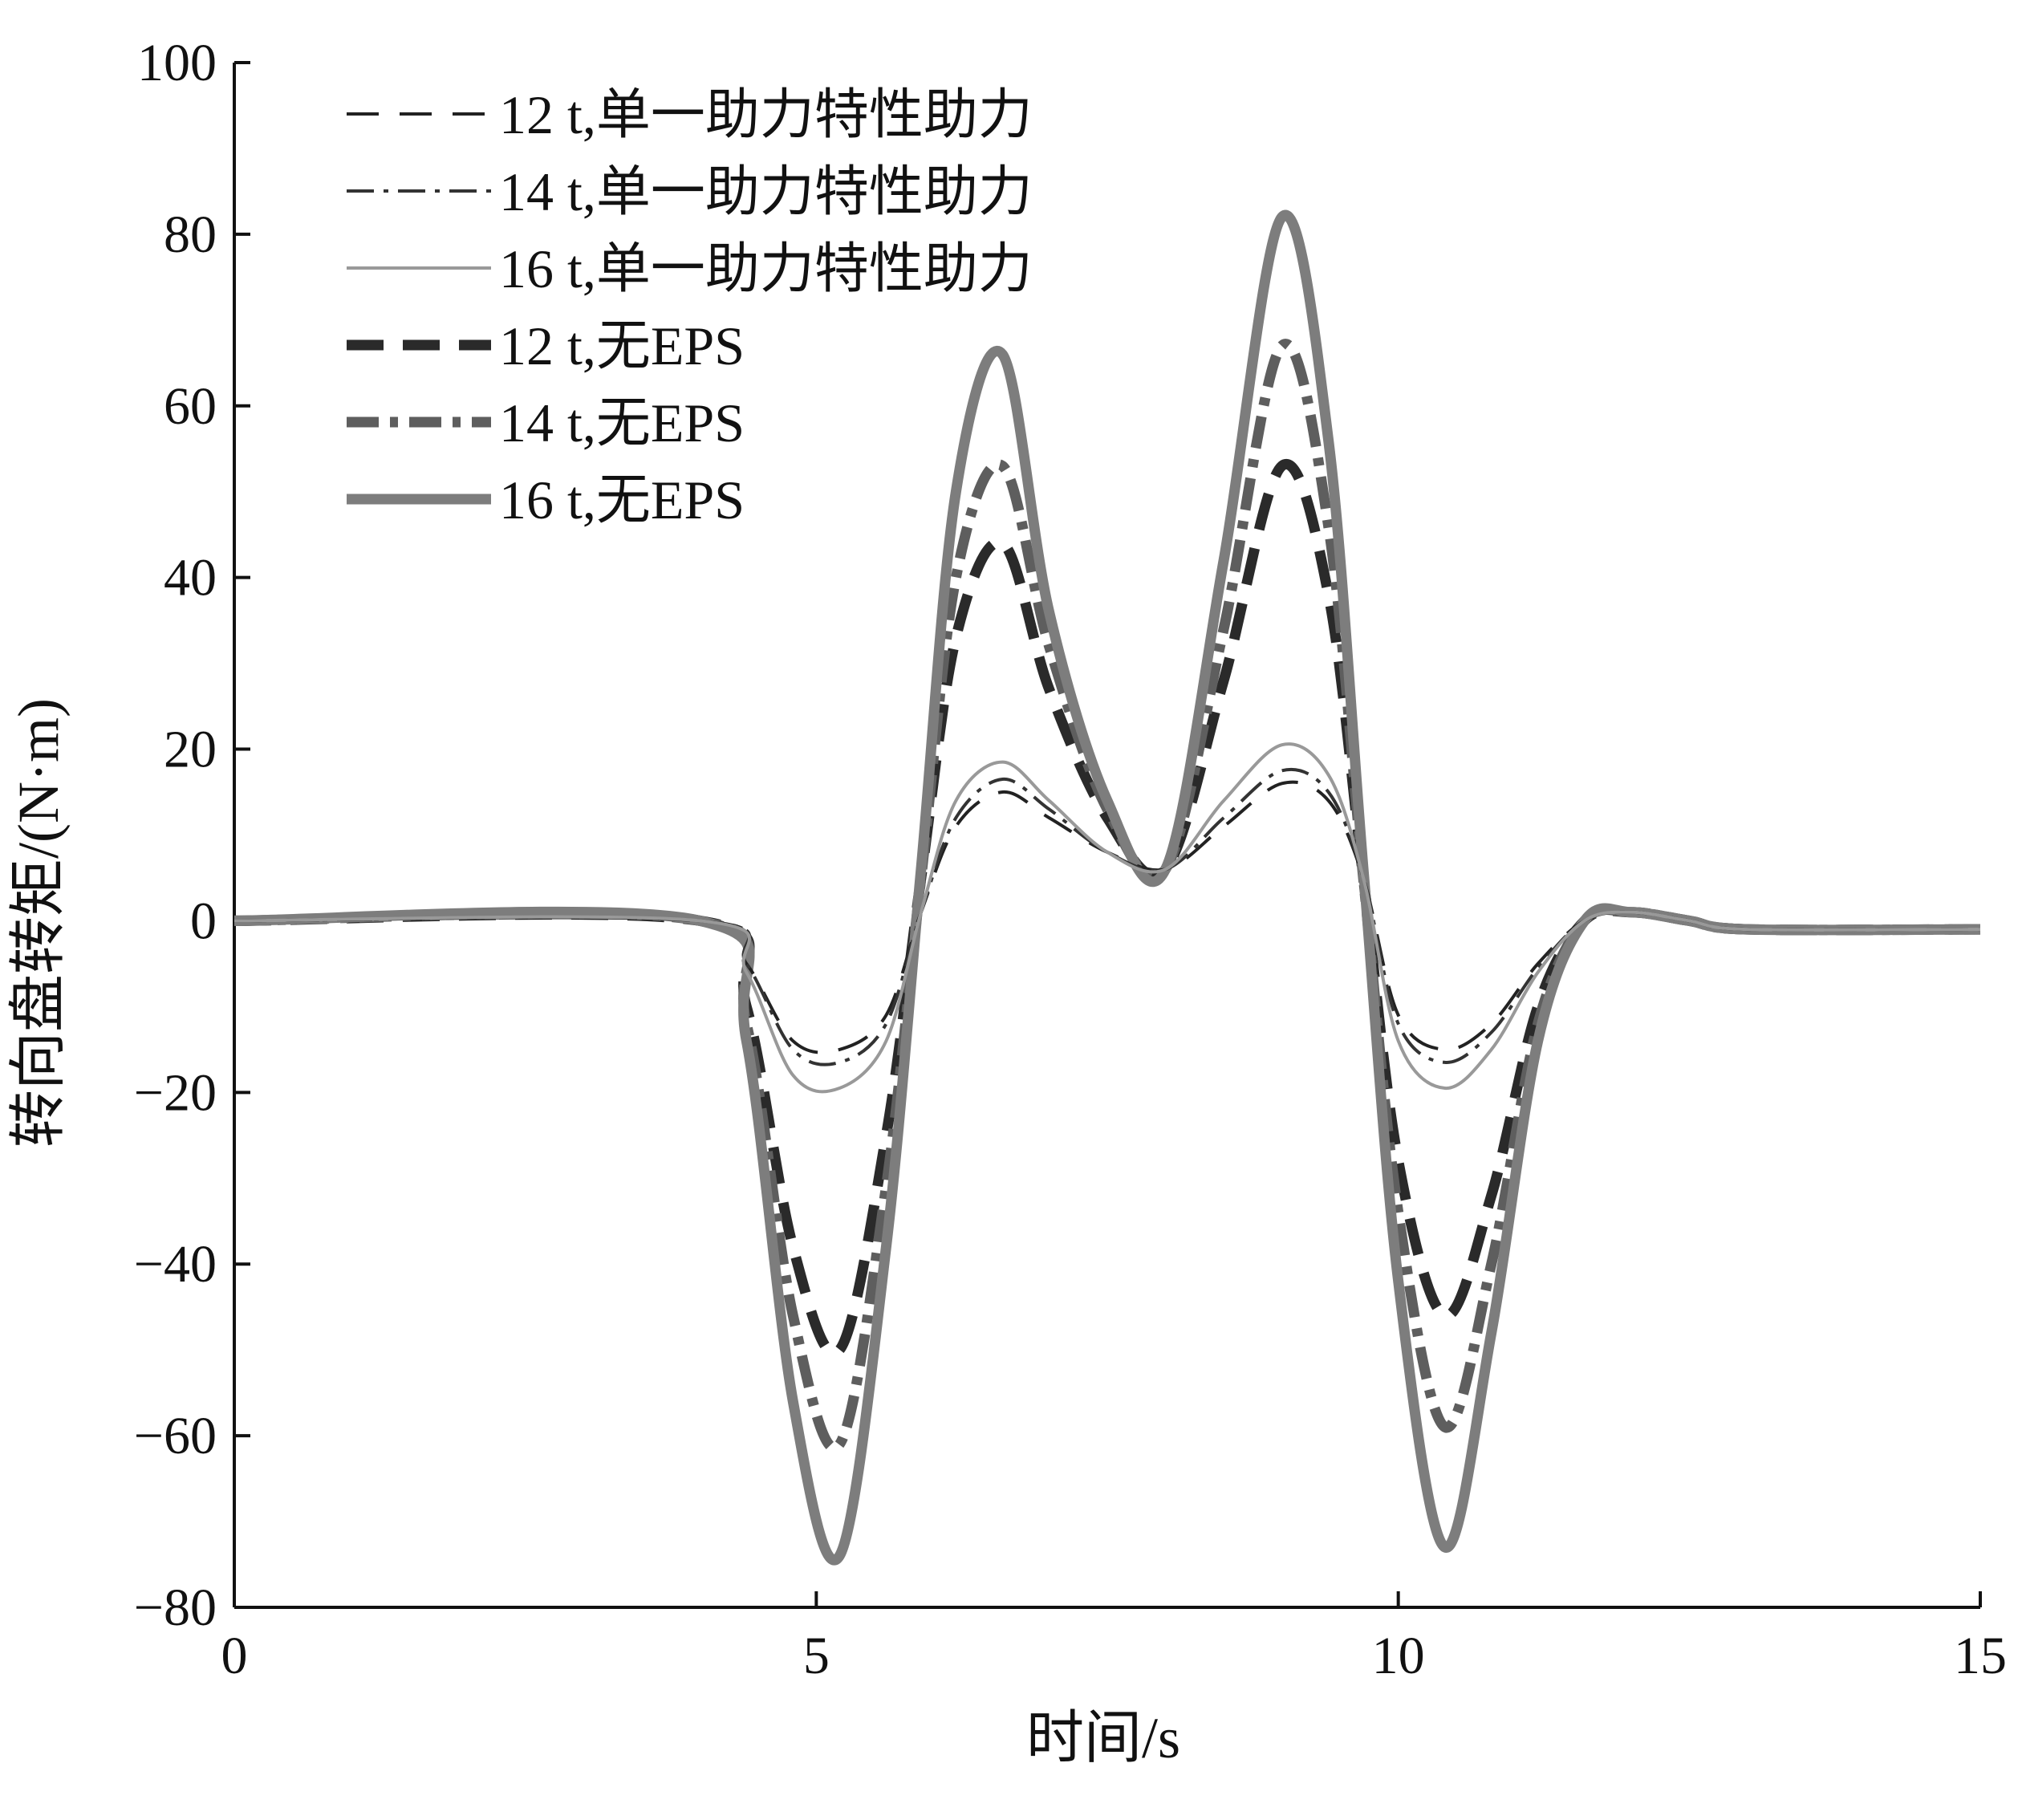 The width and height of the screenshot is (2022, 1820). What do you see at coordinates (1980, 1656) in the screenshot?
I see `x-tick-label: 15` at bounding box center [1980, 1656].